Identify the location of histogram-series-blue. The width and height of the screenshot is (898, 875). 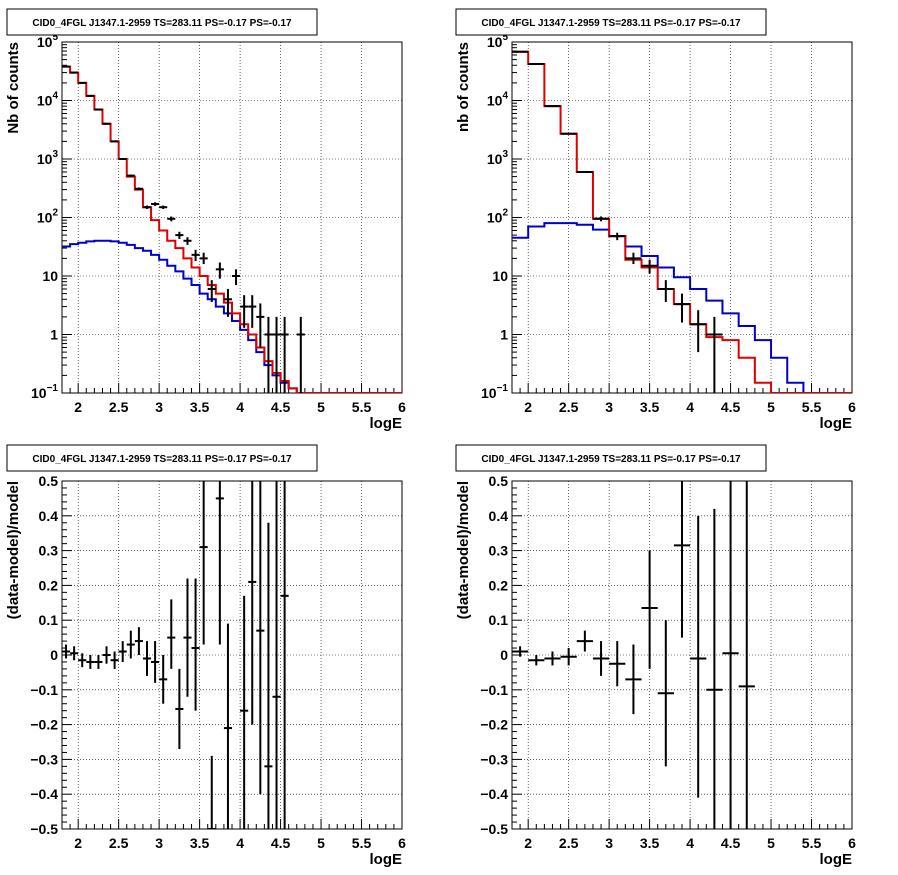
(682, 307).